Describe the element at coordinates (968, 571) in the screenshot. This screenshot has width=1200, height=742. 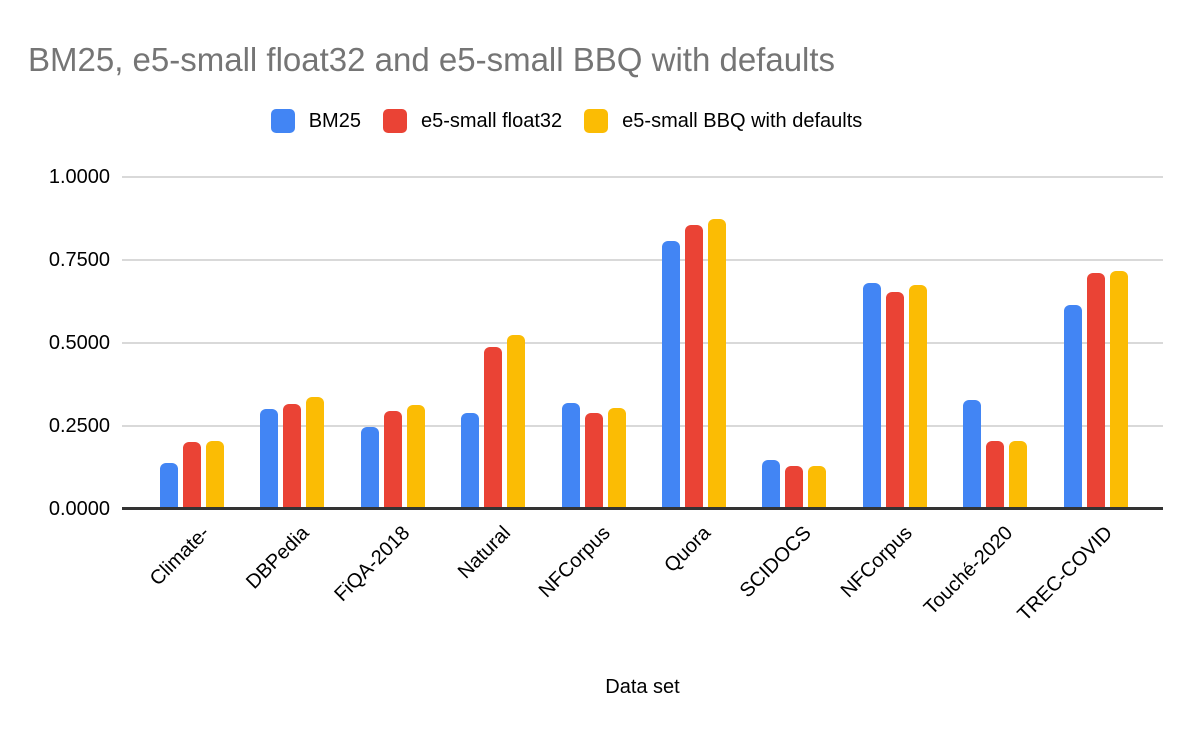
I see `x-tick-label: Touché-2020` at that location.